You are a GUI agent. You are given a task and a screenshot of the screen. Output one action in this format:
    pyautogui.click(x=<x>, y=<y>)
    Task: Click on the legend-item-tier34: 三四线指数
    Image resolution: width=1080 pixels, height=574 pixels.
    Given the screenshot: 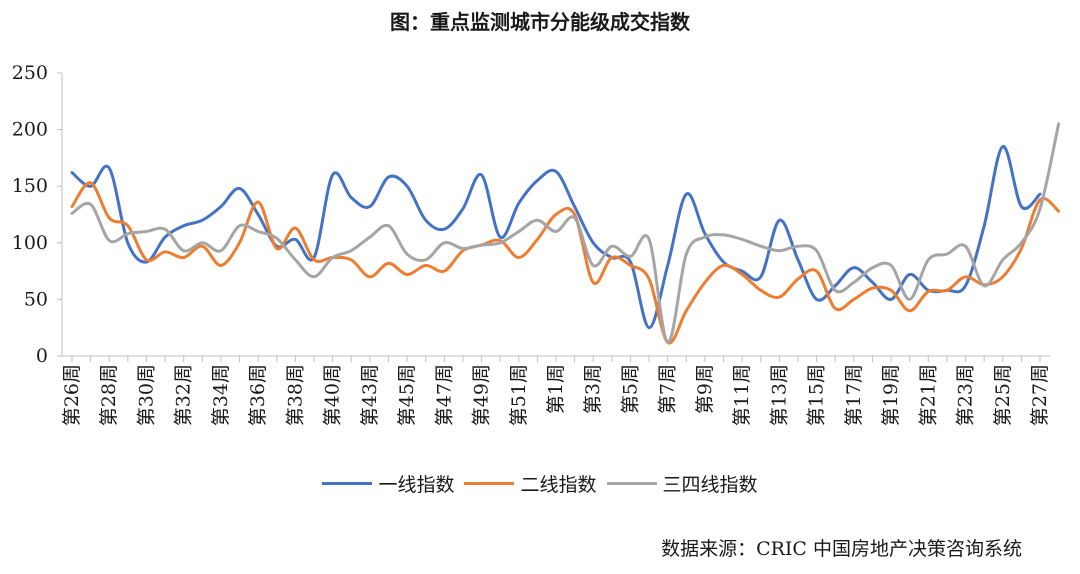 What is the action you would take?
    pyautogui.click(x=682, y=483)
    